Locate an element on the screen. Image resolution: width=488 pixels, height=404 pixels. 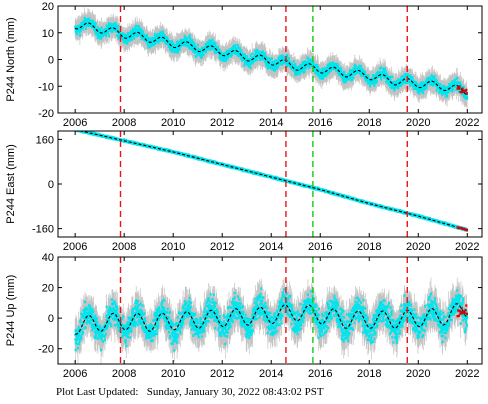
panel-3-model-fit is located at coordinates (271, 319).